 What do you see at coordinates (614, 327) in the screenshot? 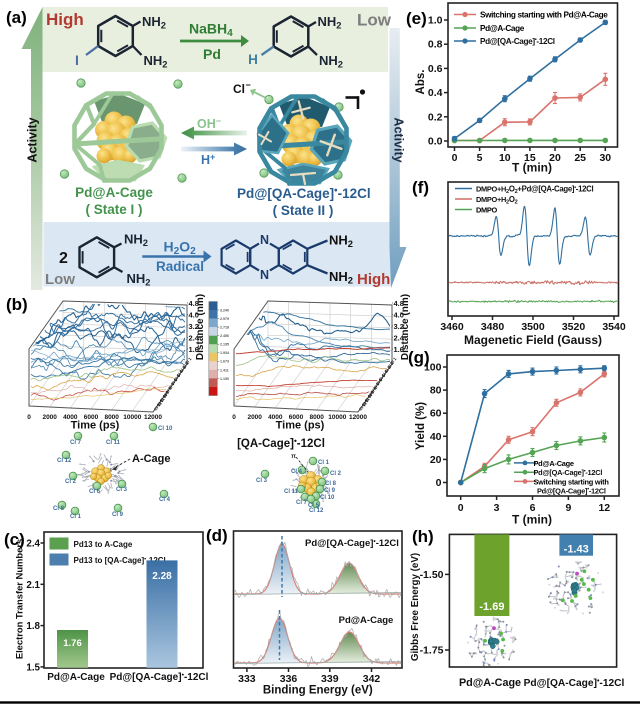
I see `svg-text: 3540` at bounding box center [614, 327].